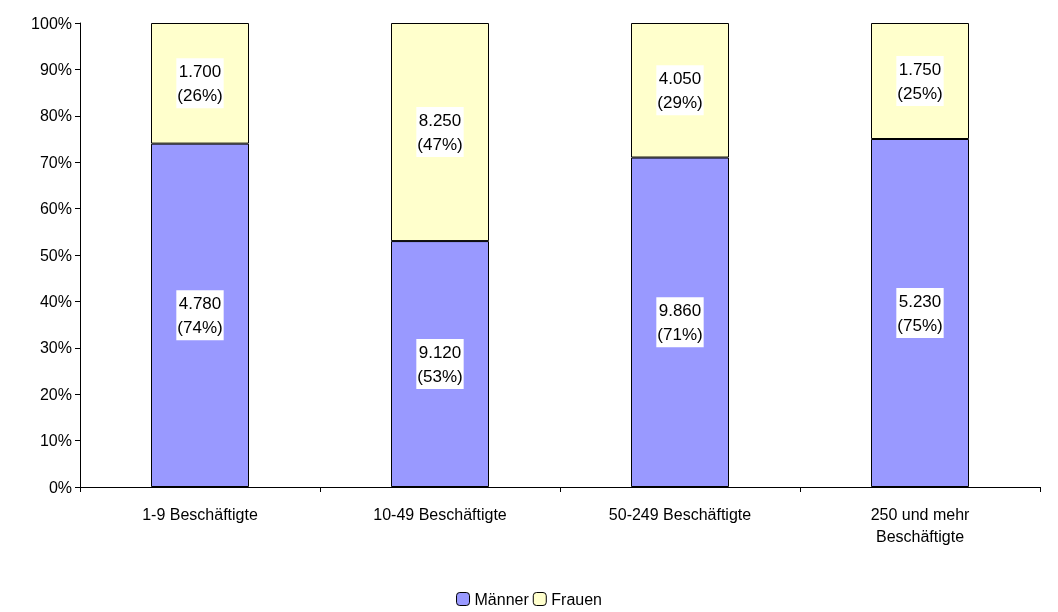  Describe the element at coordinates (51, 23) in the screenshot. I see `y-tick-label: 100%` at that location.